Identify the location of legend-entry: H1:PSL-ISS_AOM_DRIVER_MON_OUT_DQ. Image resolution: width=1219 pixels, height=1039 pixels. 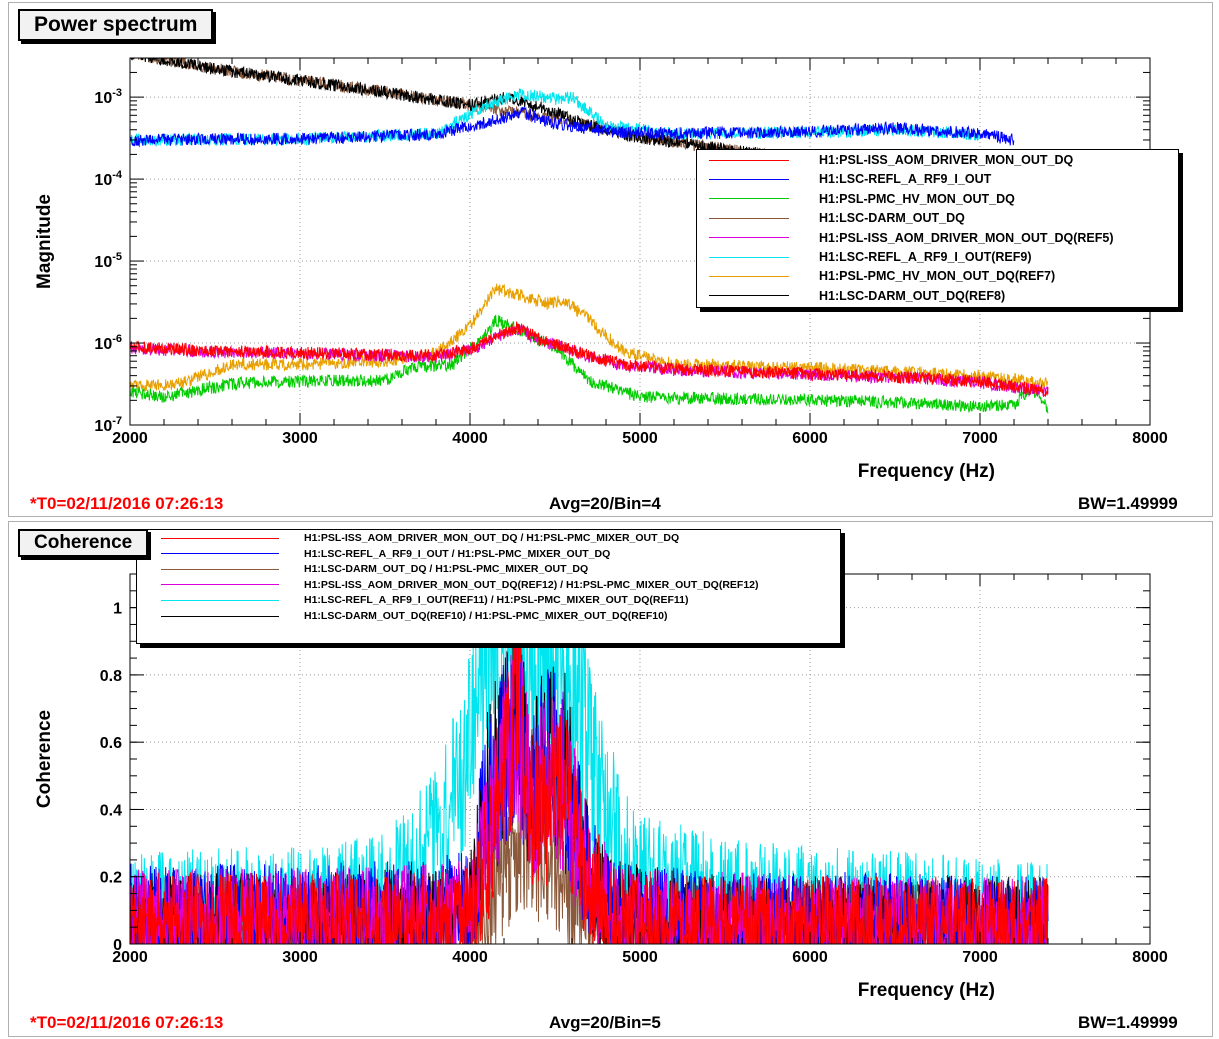
(885, 160).